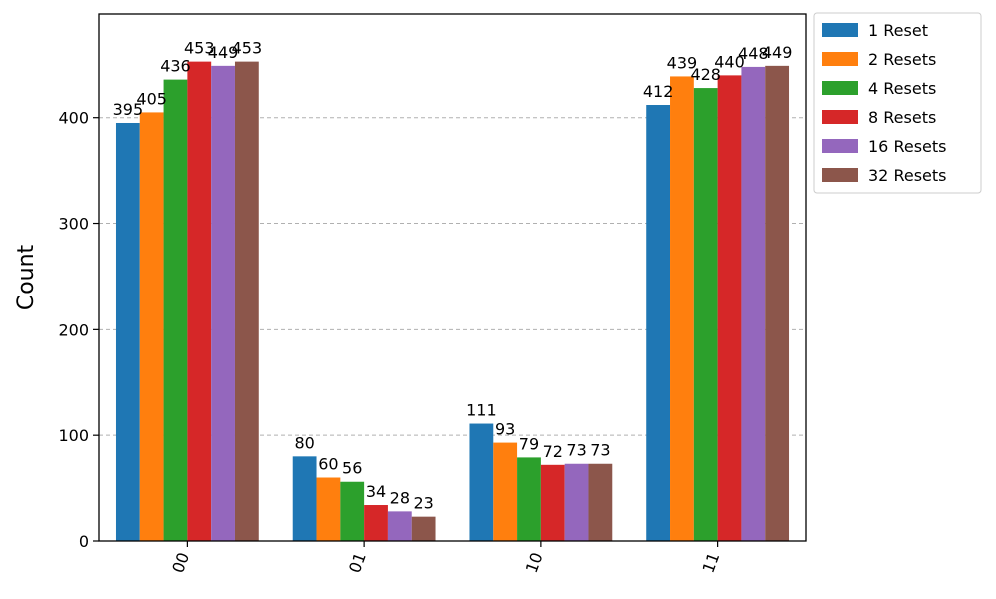 The image size is (996, 599). What do you see at coordinates (902, 59) in the screenshot?
I see `legend-label: 2 Resets` at bounding box center [902, 59].